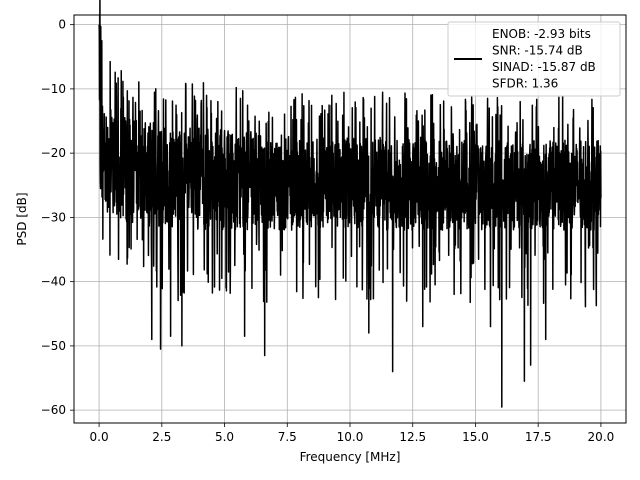 The image size is (640, 480). Describe the element at coordinates (601, 437) in the screenshot. I see `x-tick-label: 20.0` at that location.